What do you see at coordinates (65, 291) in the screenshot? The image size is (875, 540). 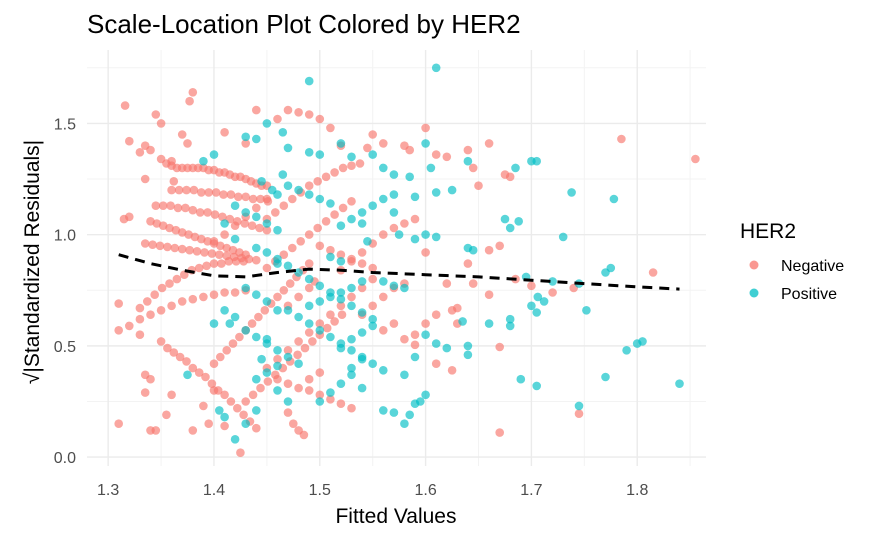 I see `y-axis-ticks: 0.0 0.5 1.0 1.5` at bounding box center [65, 291].